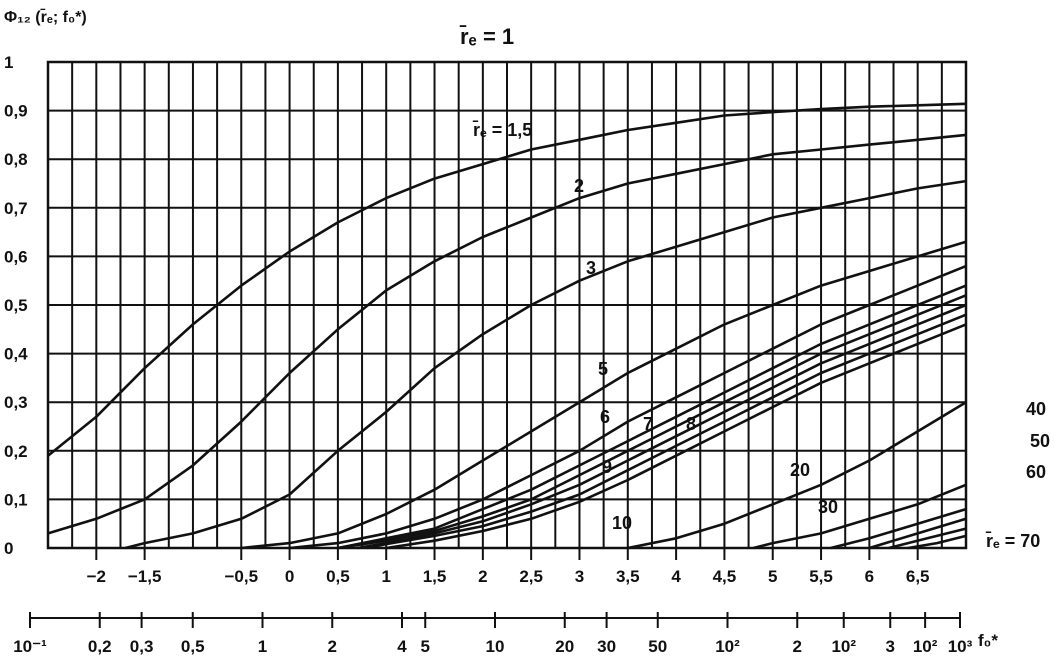  I want to click on curve-label-11: 30, so click(828, 507).